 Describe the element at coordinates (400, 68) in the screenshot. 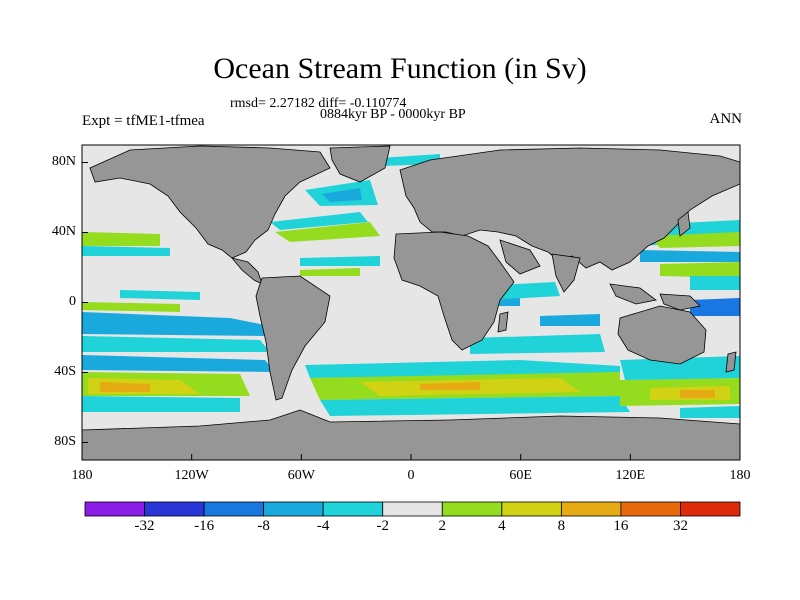

I see `map-title: Ocean Stream Function (in Sv)` at that location.